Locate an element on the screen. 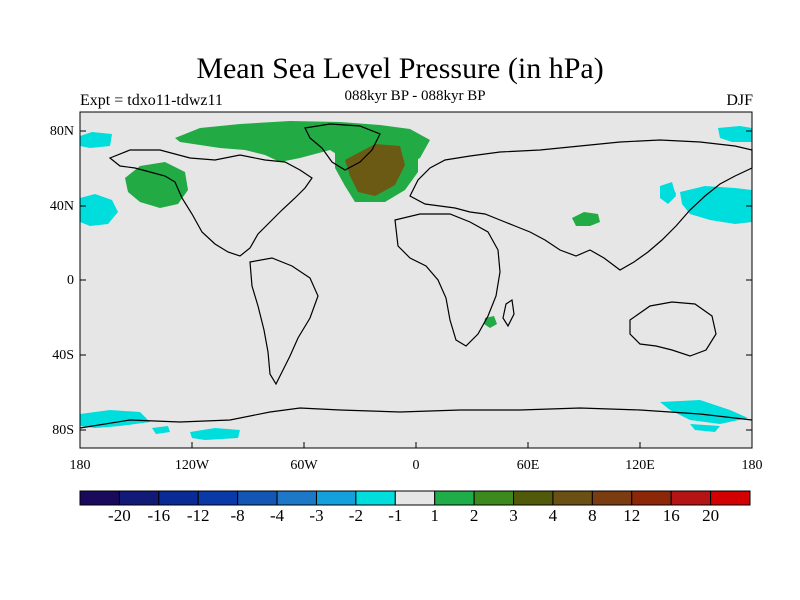 This screenshot has height=600, width=800. southern-ocean-negative-far-east is located at coordinates (705, 428).